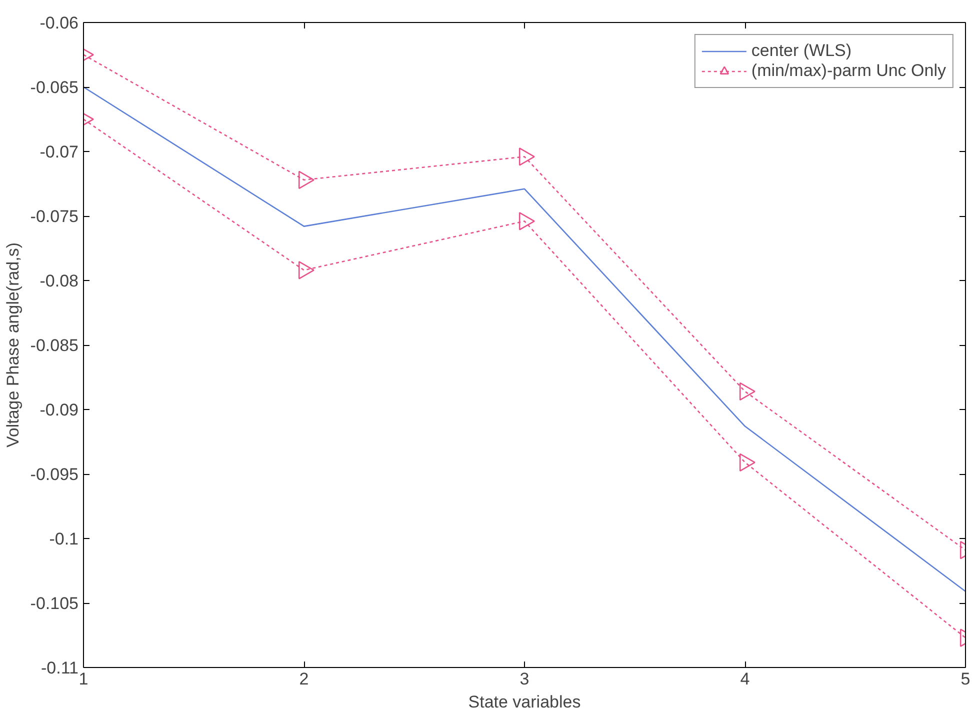 This screenshot has height=714, width=977. Describe the element at coordinates (54, 345) in the screenshot. I see `y-tick-label: -0.085` at that location.